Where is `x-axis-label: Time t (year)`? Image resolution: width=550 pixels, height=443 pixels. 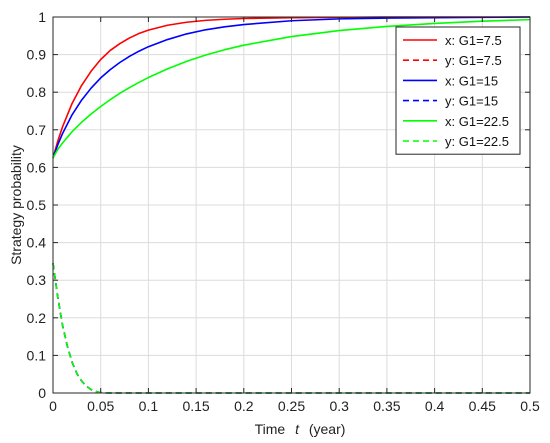
x-axis-label: Time t (year) is located at coordinates (300, 429).